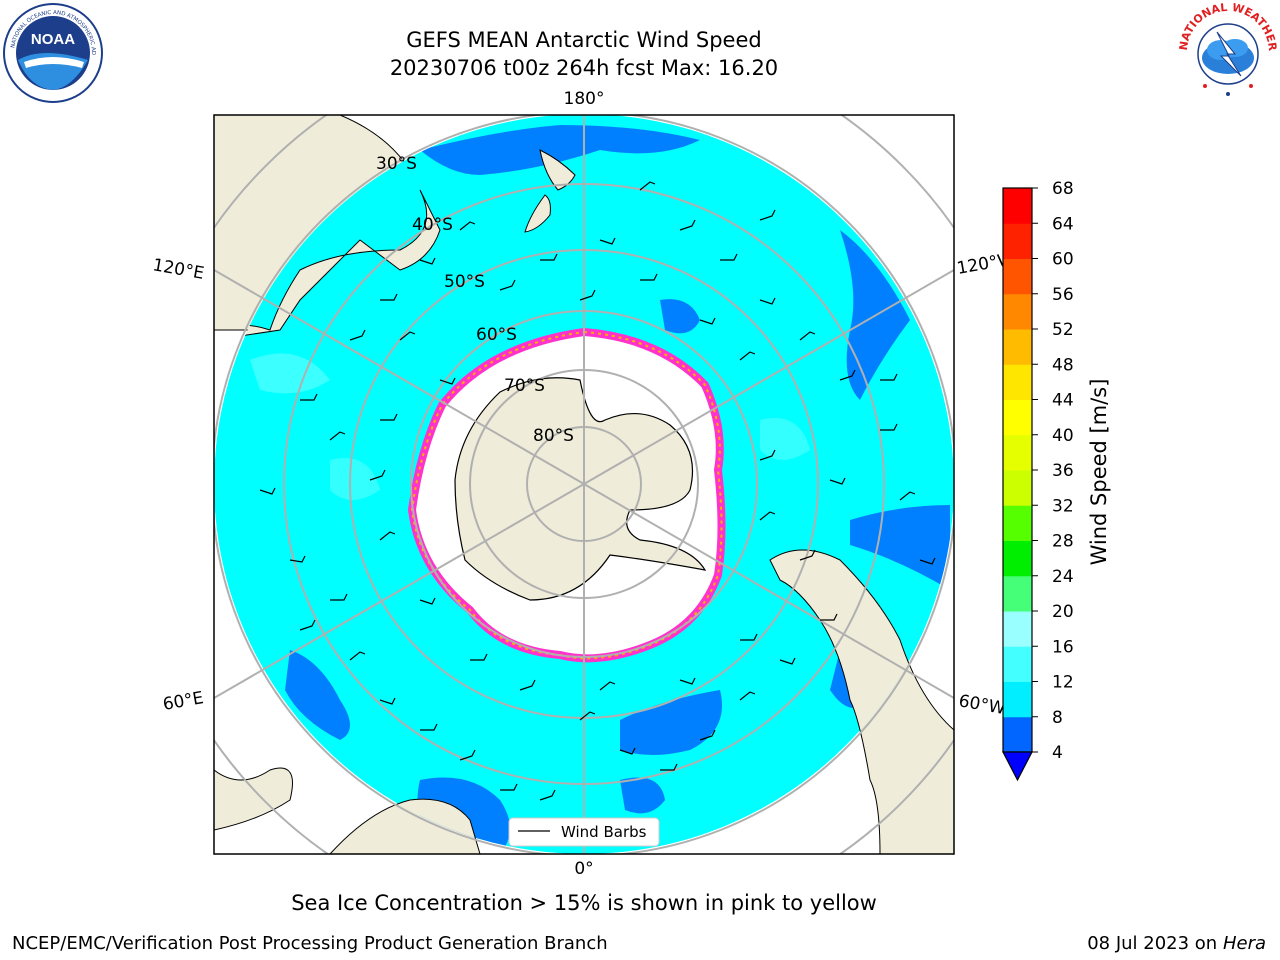  Describe the element at coordinates (1057, 753) in the screenshot. I see `colorbar-tick-label: 4` at that location.